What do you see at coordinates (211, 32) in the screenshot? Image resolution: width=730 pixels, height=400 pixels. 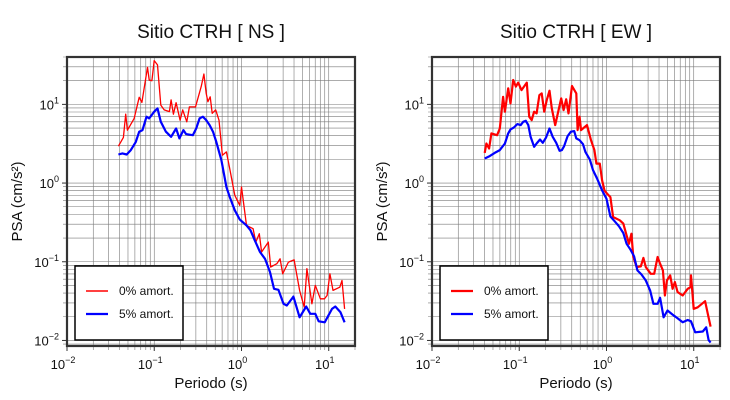 I see `chart-title: Sitio CTRH [ NS ]` at bounding box center [211, 32].